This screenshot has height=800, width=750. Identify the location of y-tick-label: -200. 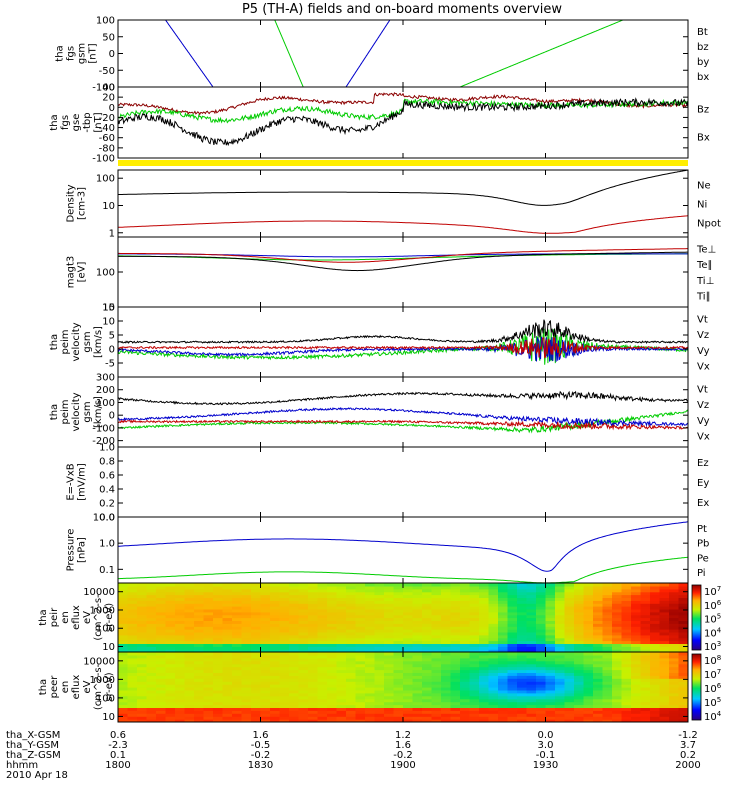
(103, 441).